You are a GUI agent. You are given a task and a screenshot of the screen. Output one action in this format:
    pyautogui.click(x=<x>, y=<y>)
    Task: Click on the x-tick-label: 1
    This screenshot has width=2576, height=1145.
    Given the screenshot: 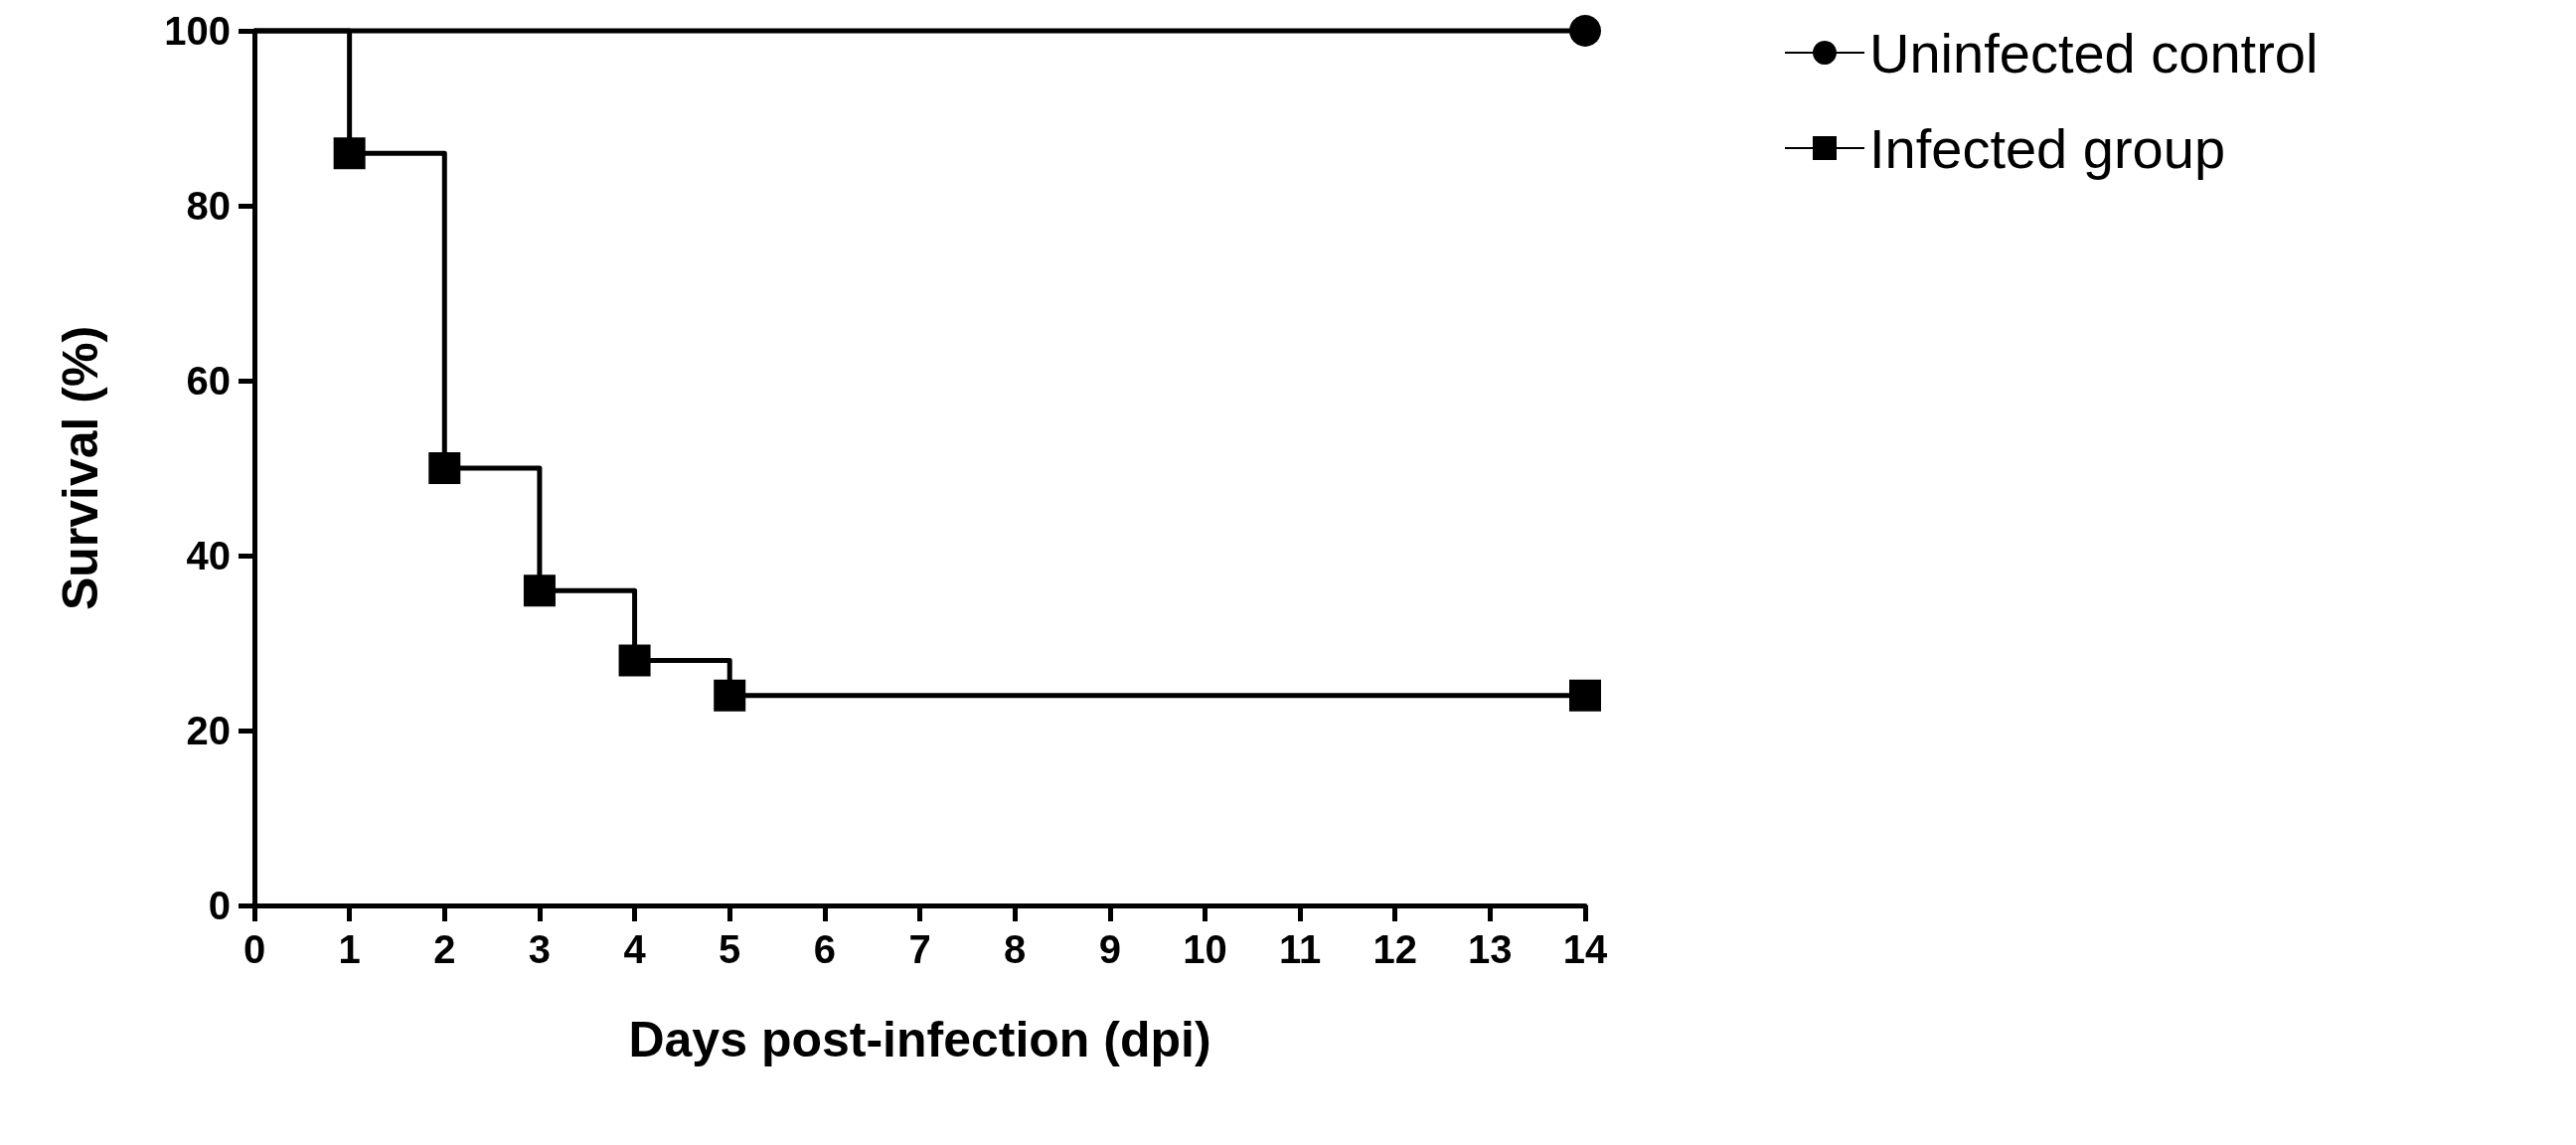 What is the action you would take?
    pyautogui.click(x=349, y=949)
    